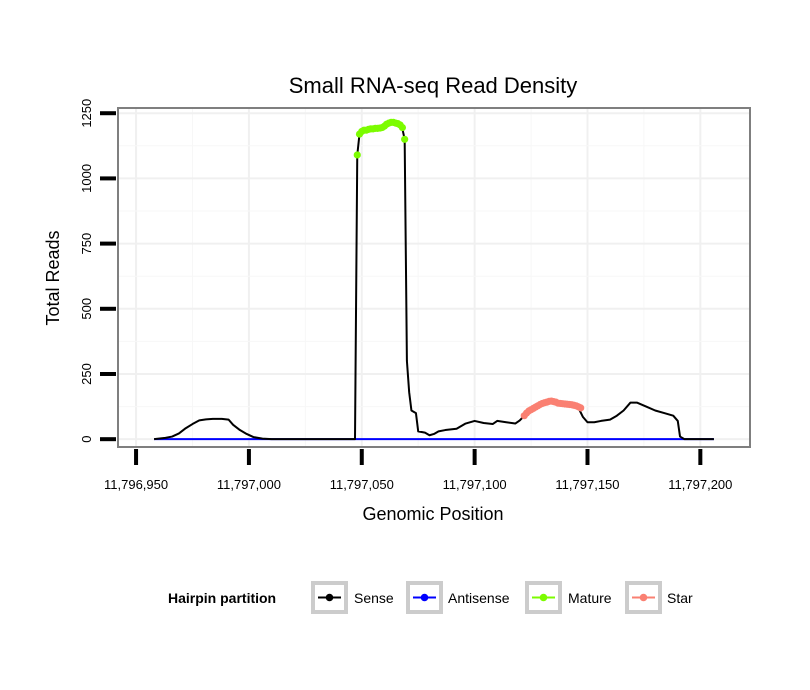  Describe the element at coordinates (249, 484) in the screenshot. I see `x-tick-label: 11,797,000` at that location.